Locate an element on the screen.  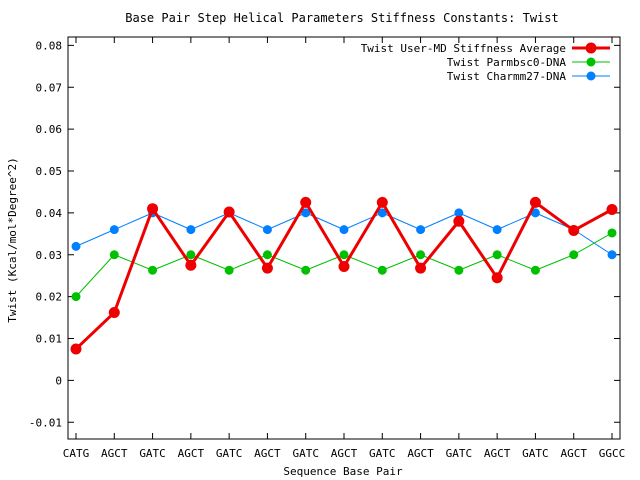
y-axis-label: Twist (Kcal/mol*Degree^2) is located at coordinates (12, 240).